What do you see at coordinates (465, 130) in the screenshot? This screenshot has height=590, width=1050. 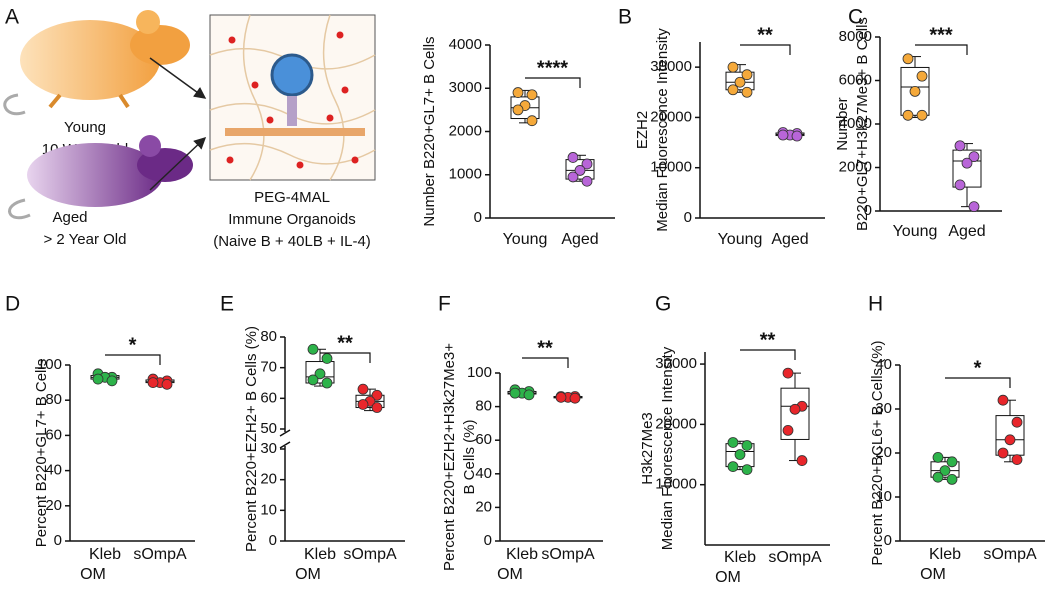 I see `y-tick-label: 2000` at bounding box center [465, 130].